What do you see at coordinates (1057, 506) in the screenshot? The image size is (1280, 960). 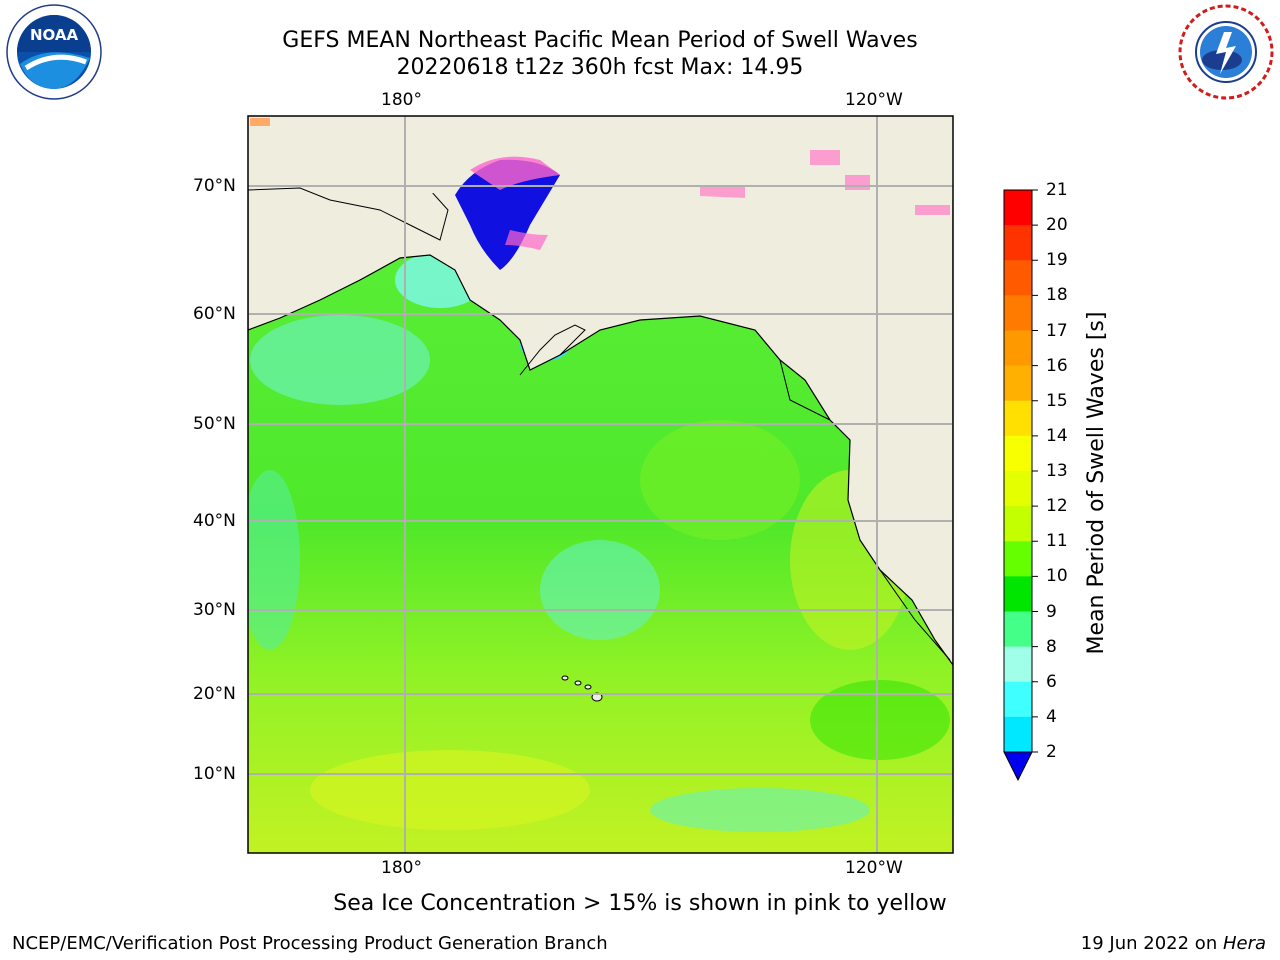 I see `colorbar-tick-label: 12` at bounding box center [1057, 506].